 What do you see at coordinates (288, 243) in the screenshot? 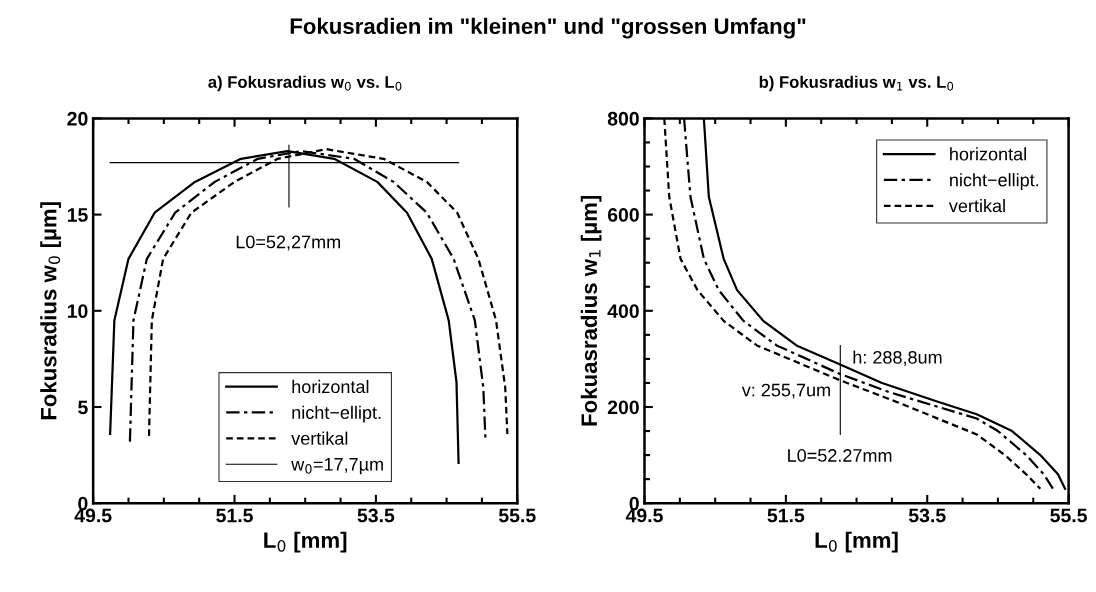
I see `annotation: L0=52,27mm` at bounding box center [288, 243].